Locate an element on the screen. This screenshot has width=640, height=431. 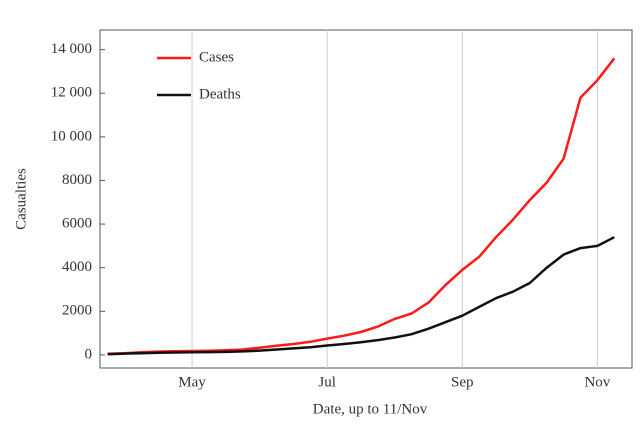
legend-label: Cases is located at coordinates (216, 57).